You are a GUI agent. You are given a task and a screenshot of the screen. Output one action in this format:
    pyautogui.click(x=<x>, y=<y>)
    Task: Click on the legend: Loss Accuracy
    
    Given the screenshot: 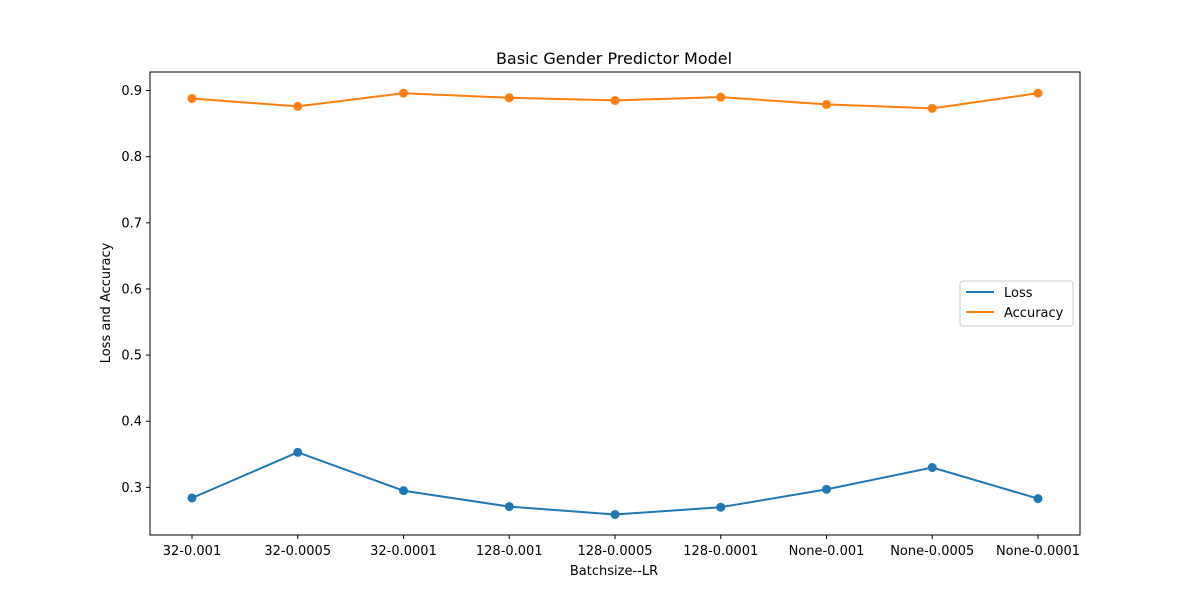 What is the action you would take?
    pyautogui.click(x=1016, y=303)
    